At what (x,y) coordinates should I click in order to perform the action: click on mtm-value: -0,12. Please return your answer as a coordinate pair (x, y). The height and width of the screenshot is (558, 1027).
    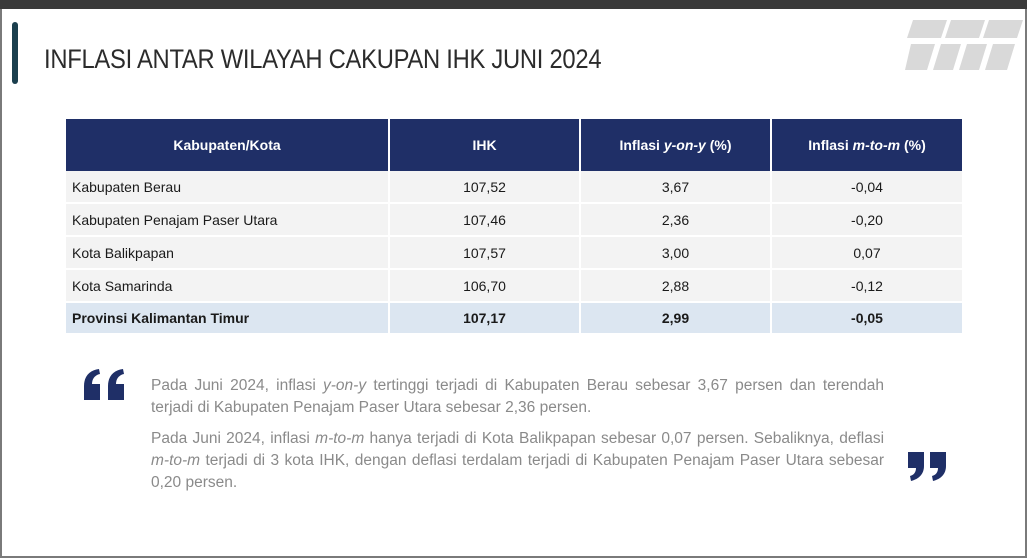
    Looking at the image, I should click on (867, 285).